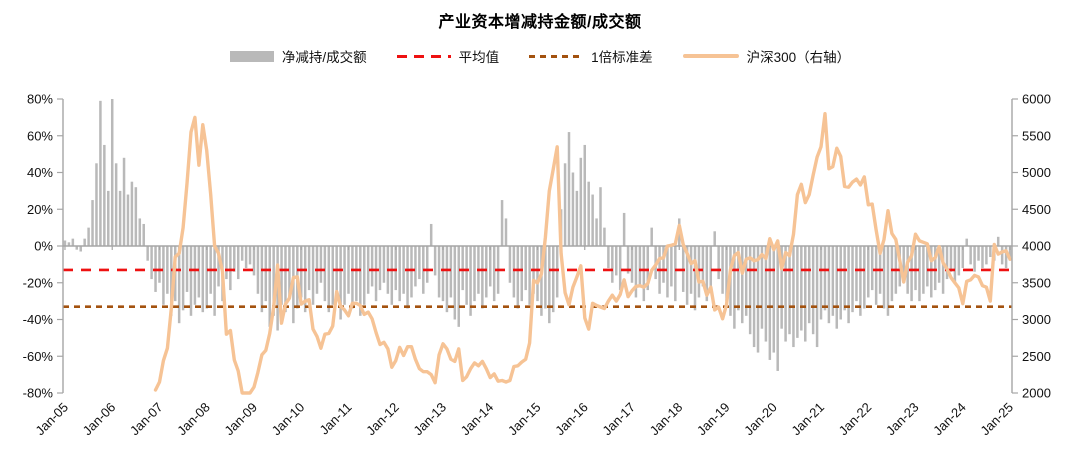 Image resolution: width=1080 pixels, height=460 pixels. What do you see at coordinates (382, 419) in the screenshot?
I see `svg-text: Jan-12` at bounding box center [382, 419].